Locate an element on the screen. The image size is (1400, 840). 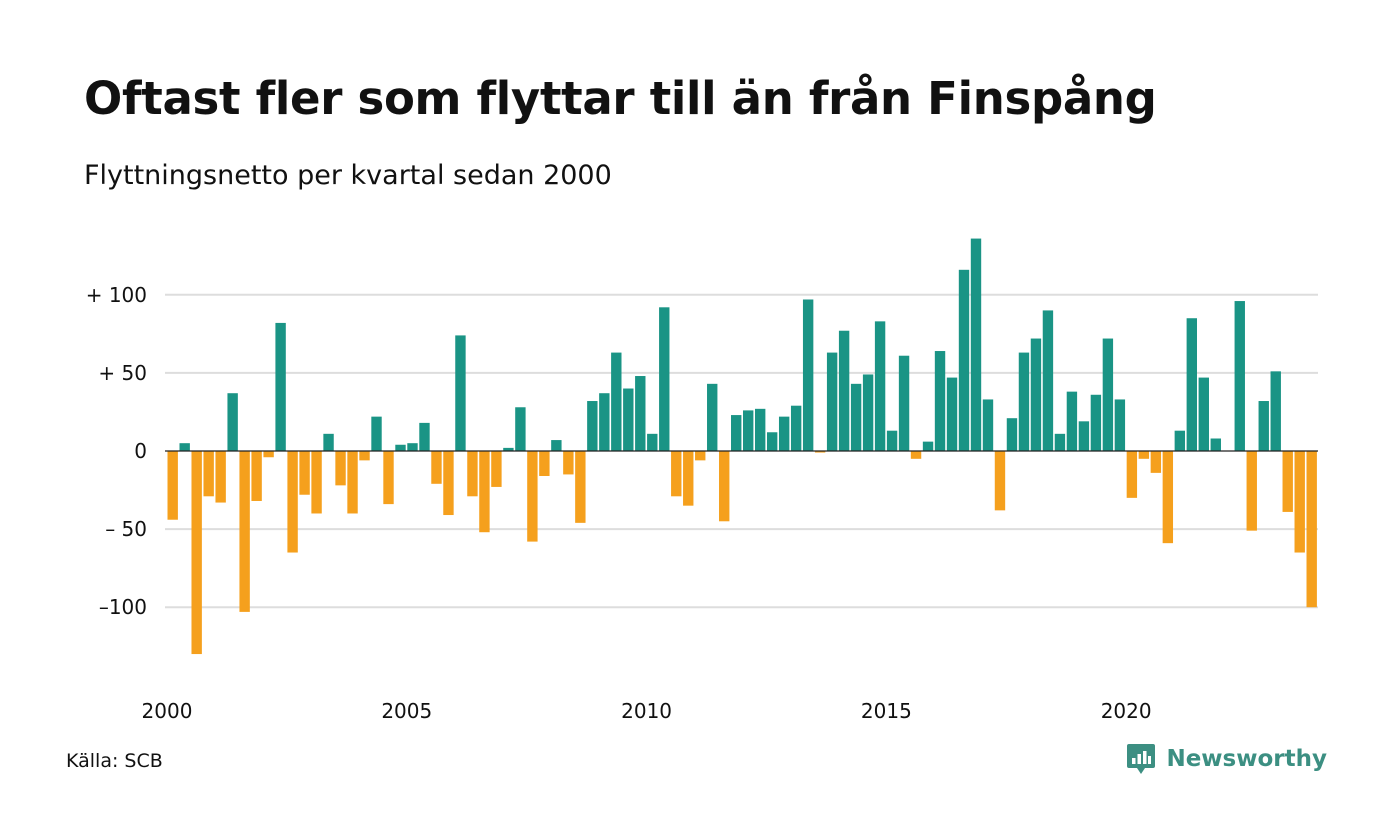
x-tick-label: 2020 is located at coordinates (1126, 711).